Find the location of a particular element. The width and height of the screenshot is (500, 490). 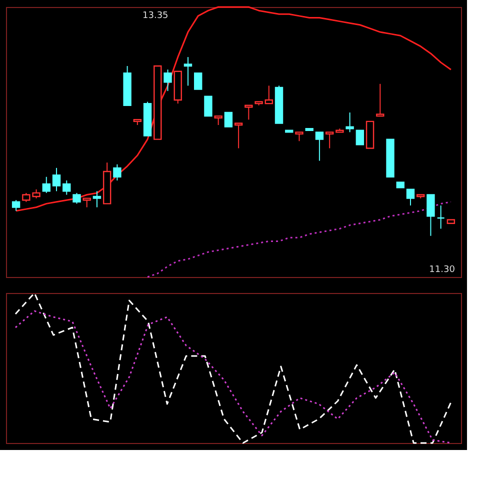

text: 11.30 is located at coordinates (442, 270).